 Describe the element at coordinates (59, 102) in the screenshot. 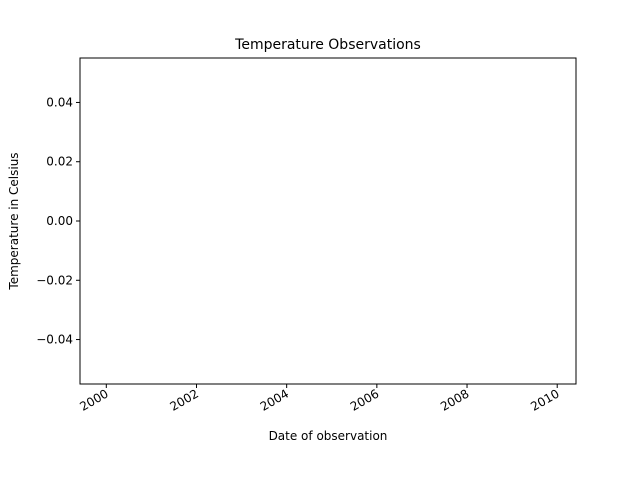

I see `y-tick-label: 0.04` at that location.